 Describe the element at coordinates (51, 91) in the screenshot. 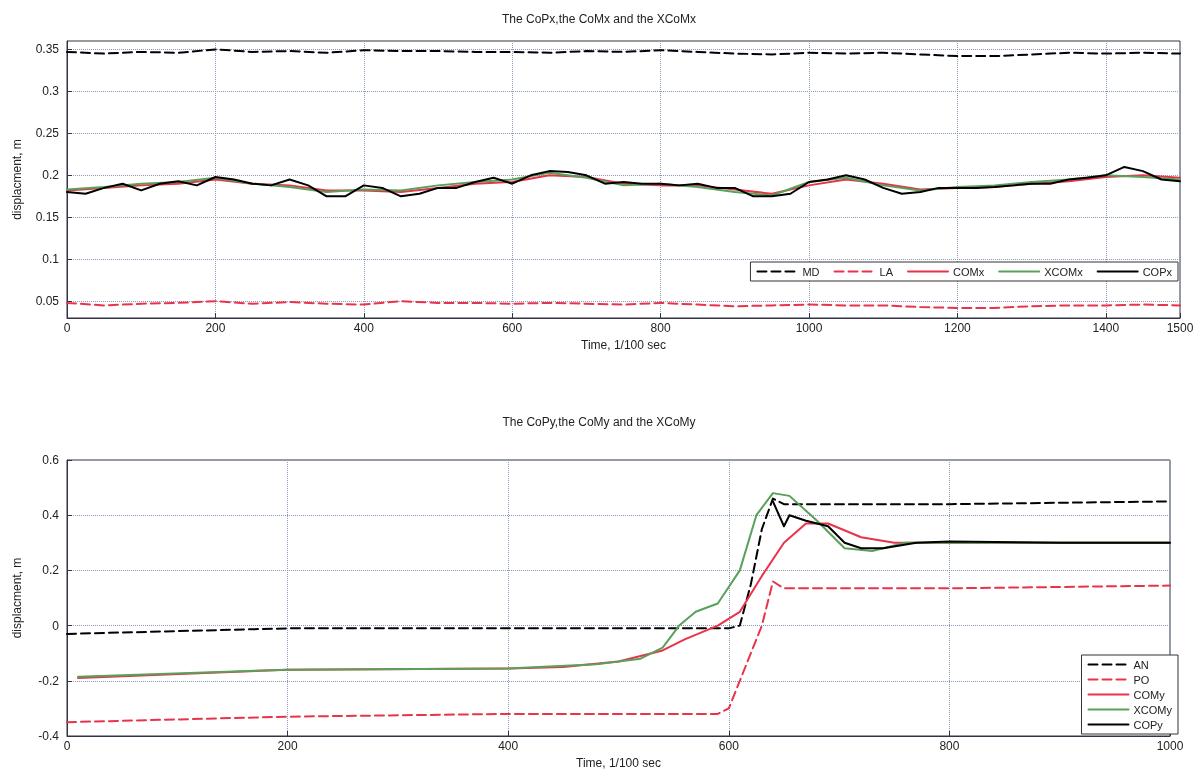

I see `y-tick-label: 0.3` at that location.